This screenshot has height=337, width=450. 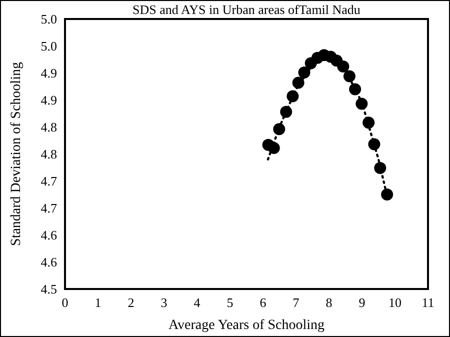 I want to click on chart-title: SDS and AYS in Urban areas ofTamil Nadu, so click(x=246, y=9).